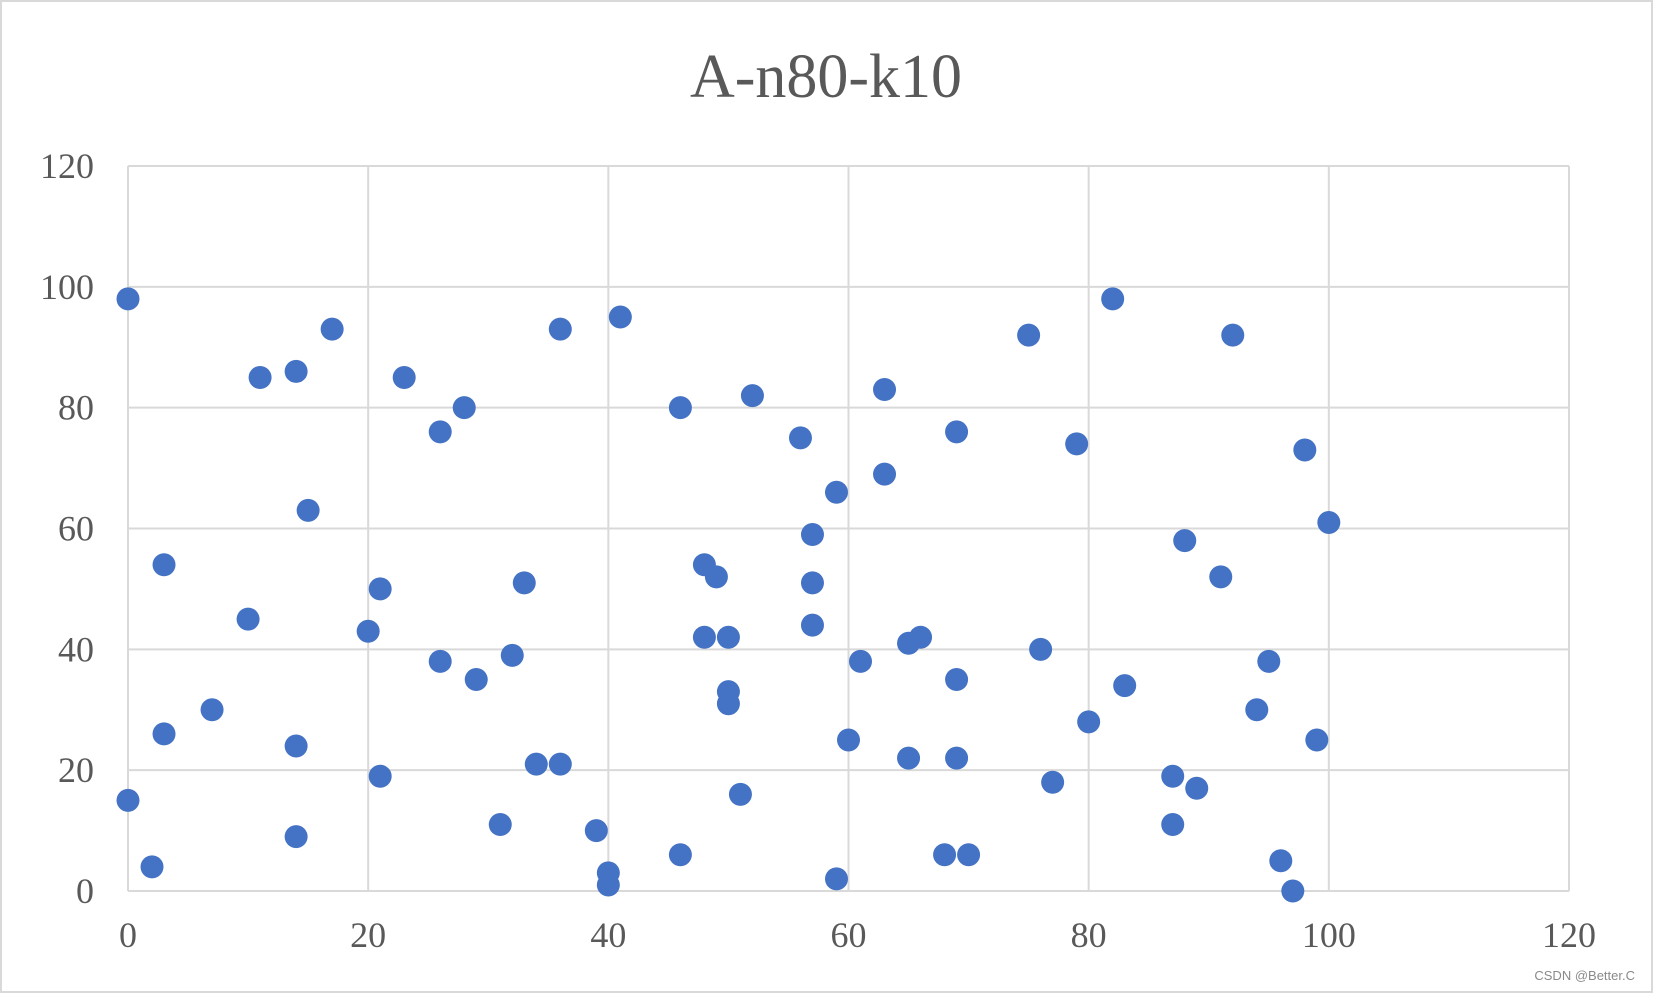  Describe the element at coordinates (1569, 935) in the screenshot. I see `x-tick-label: 120` at that location.